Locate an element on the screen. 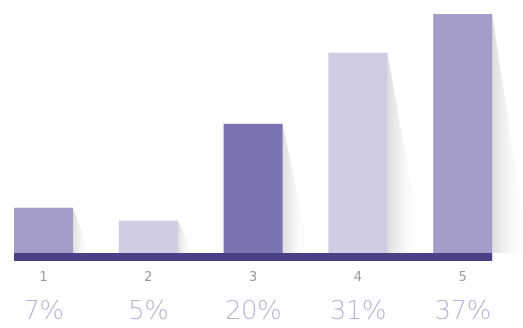  category-label-4: 4 is located at coordinates (358, 277).